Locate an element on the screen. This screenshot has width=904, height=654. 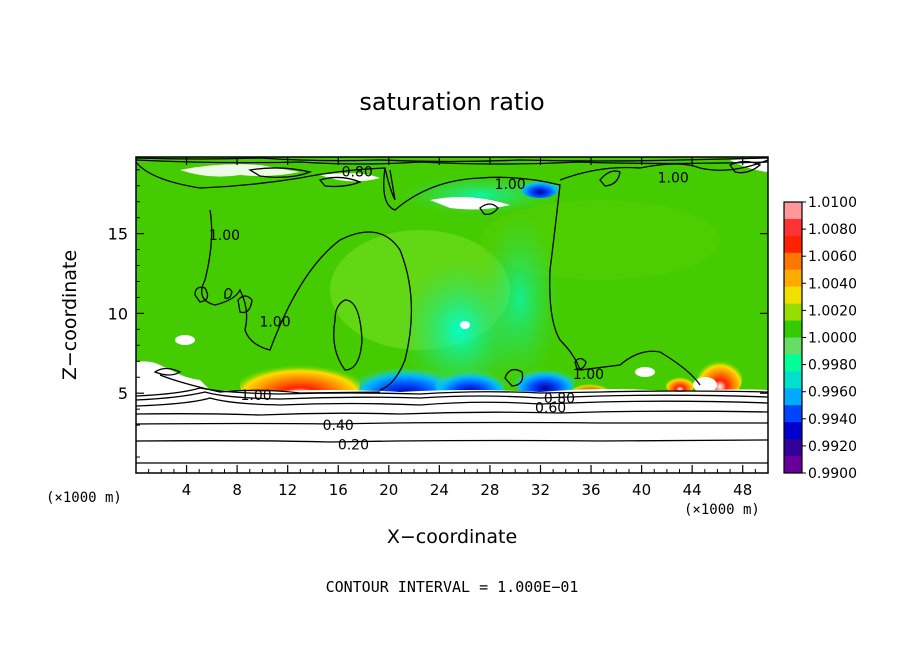
field-subsaturated is located at coordinates (452, 431).